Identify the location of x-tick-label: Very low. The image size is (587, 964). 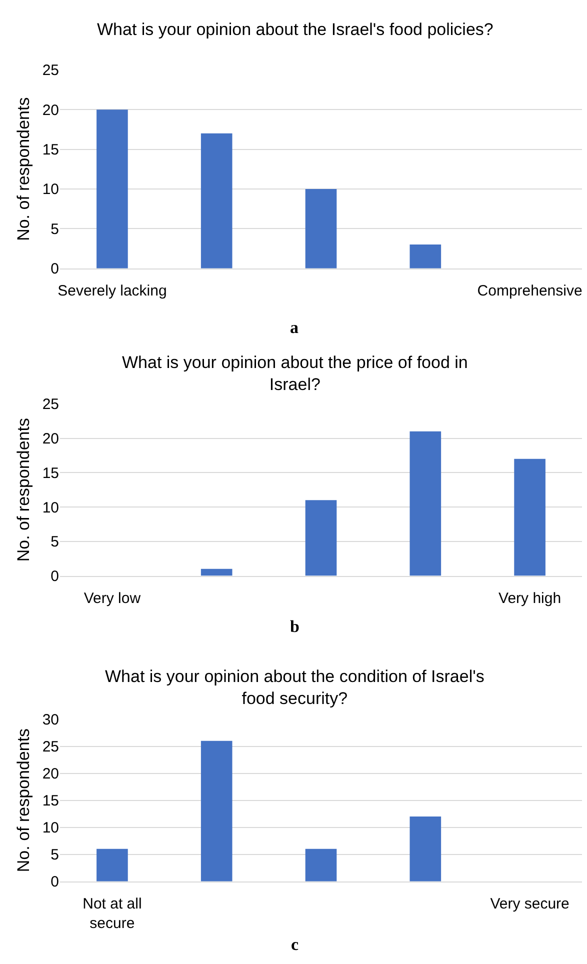
(112, 598).